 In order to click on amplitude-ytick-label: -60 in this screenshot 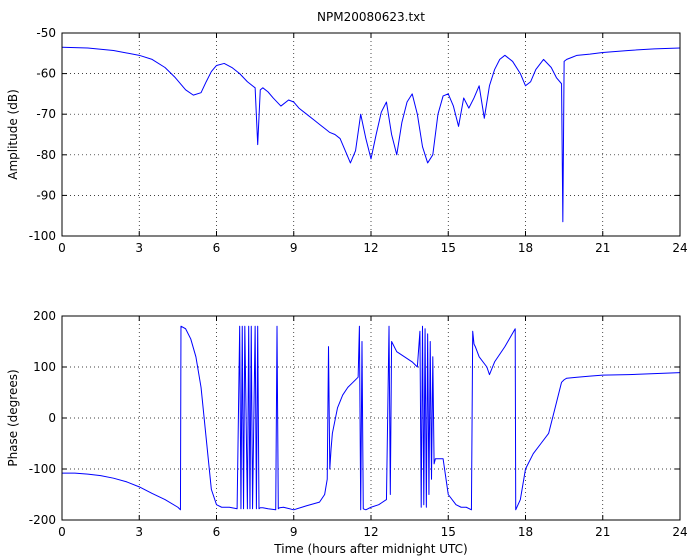, I will do `click(46, 74)`.